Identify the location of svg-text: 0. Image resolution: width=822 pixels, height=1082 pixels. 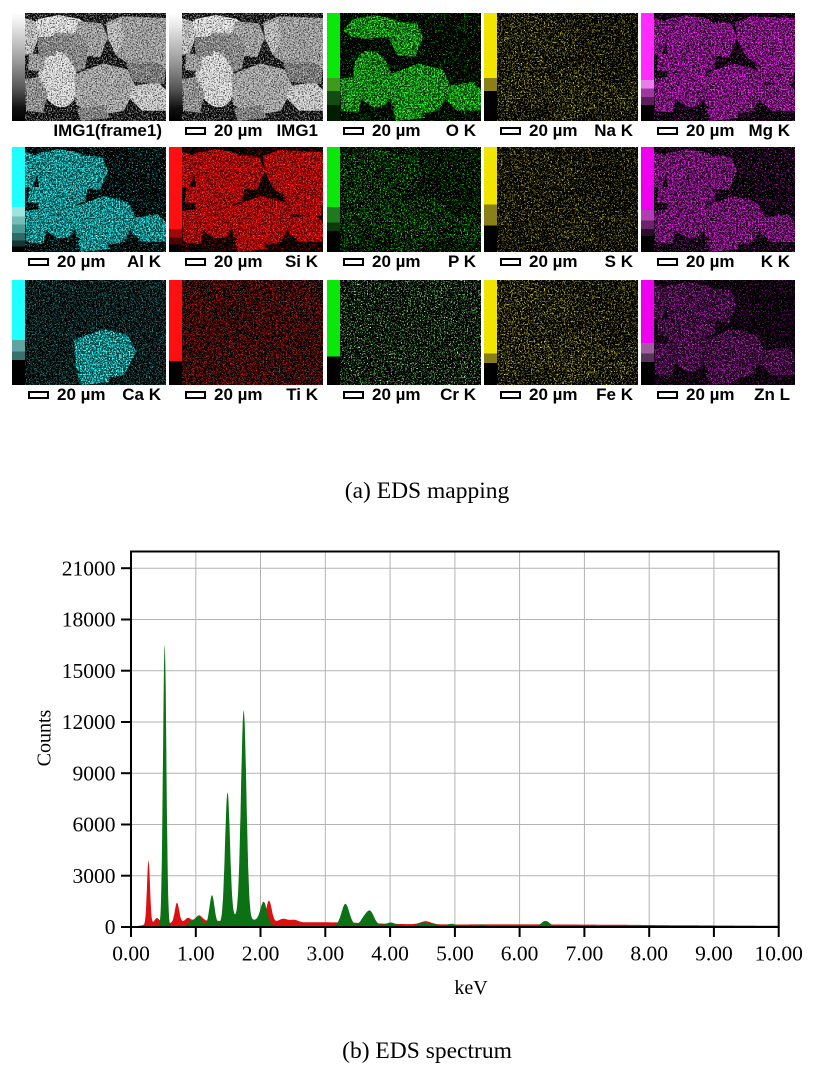
(110, 927).